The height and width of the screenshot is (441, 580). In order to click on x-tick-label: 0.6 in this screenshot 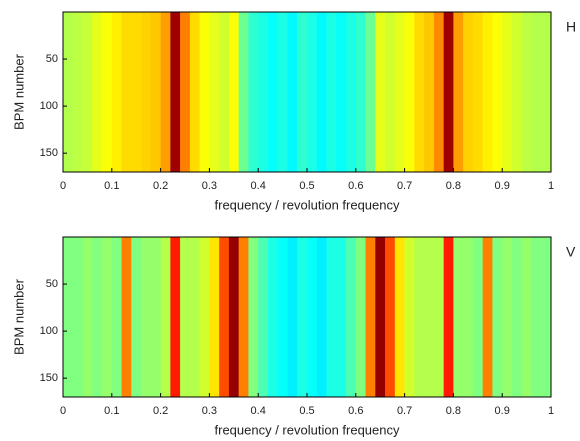, I will do `click(355, 411)`.